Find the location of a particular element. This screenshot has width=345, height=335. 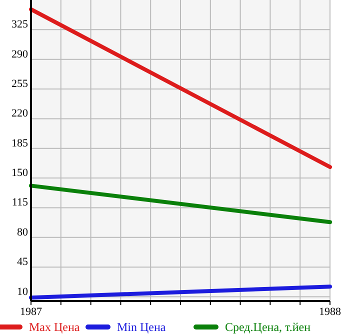

y-tick-label: 115 is located at coordinates (20, 202).